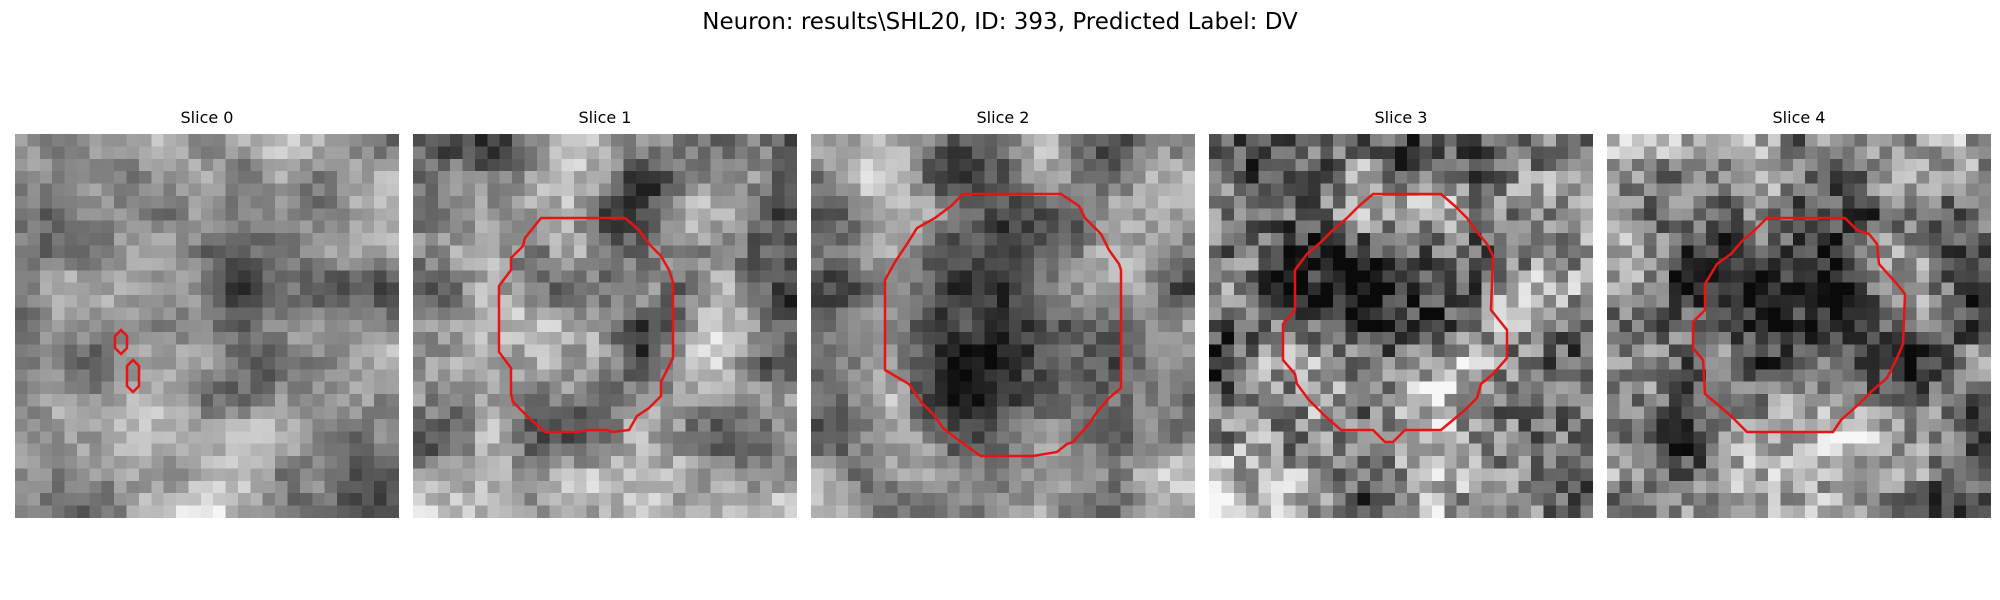  I want to click on slice-title-2: Slice 2, so click(1003, 117).